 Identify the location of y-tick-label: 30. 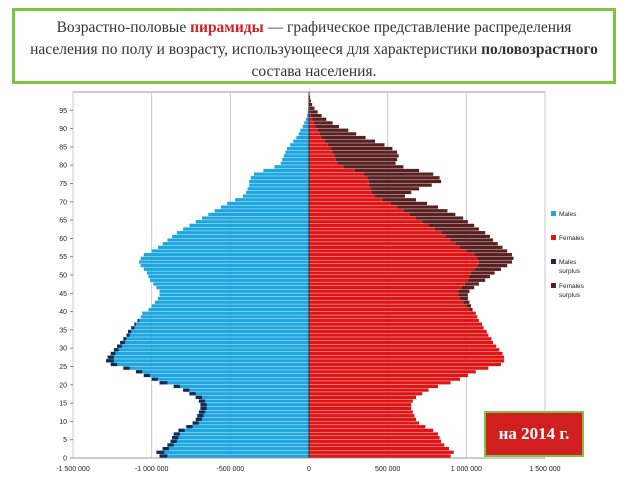
(63, 349).